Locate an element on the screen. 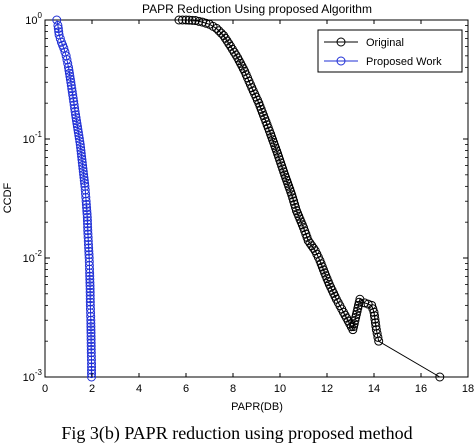  x-tick-label: 6 is located at coordinates (186, 389).